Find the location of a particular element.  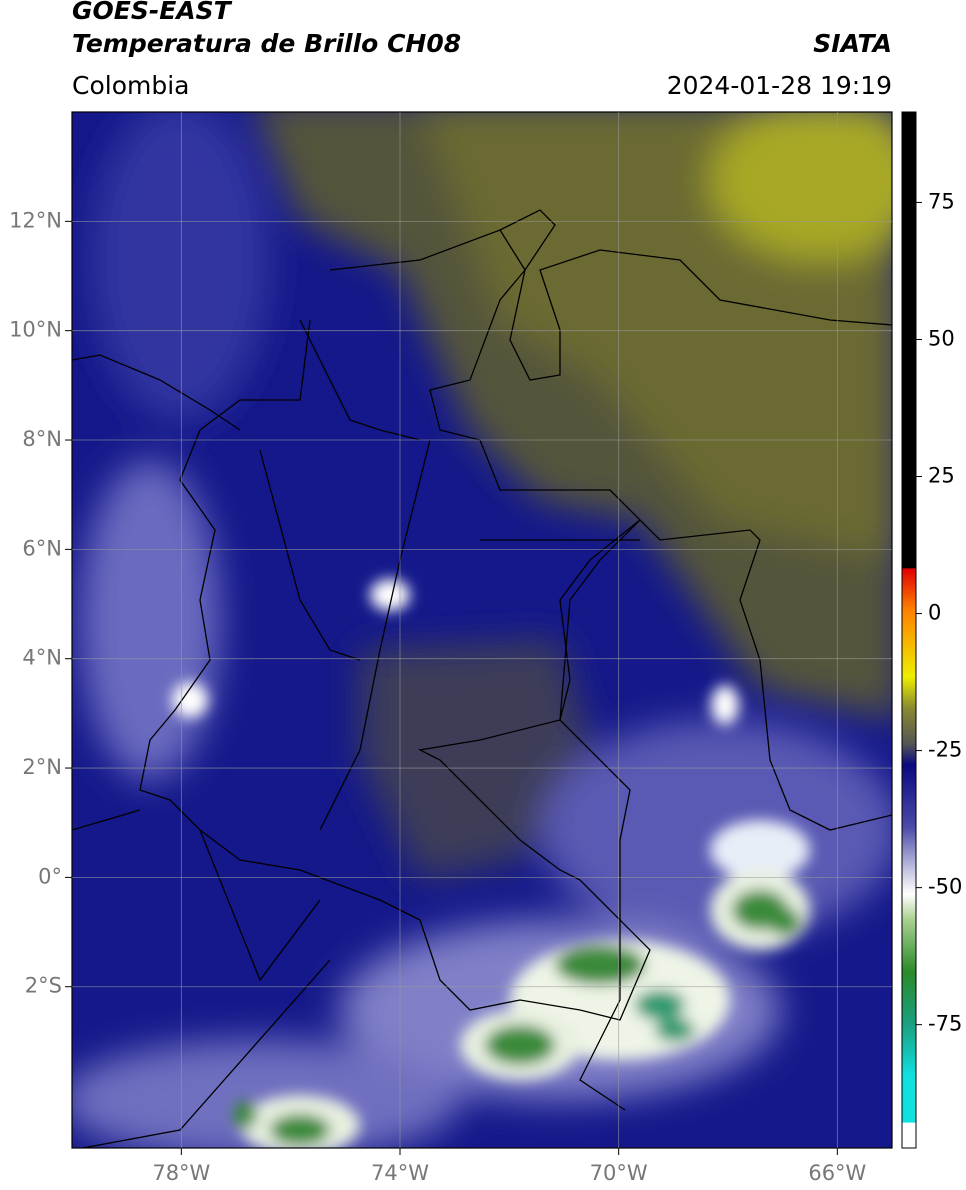

lat-tick-label: 8°N is located at coordinates (42, 439).